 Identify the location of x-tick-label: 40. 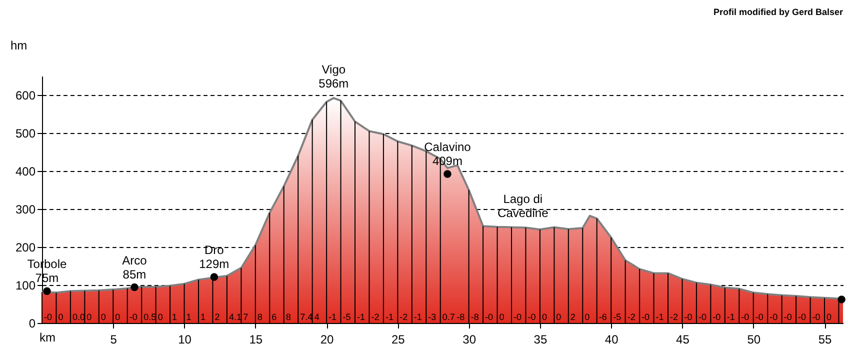
(611, 339).